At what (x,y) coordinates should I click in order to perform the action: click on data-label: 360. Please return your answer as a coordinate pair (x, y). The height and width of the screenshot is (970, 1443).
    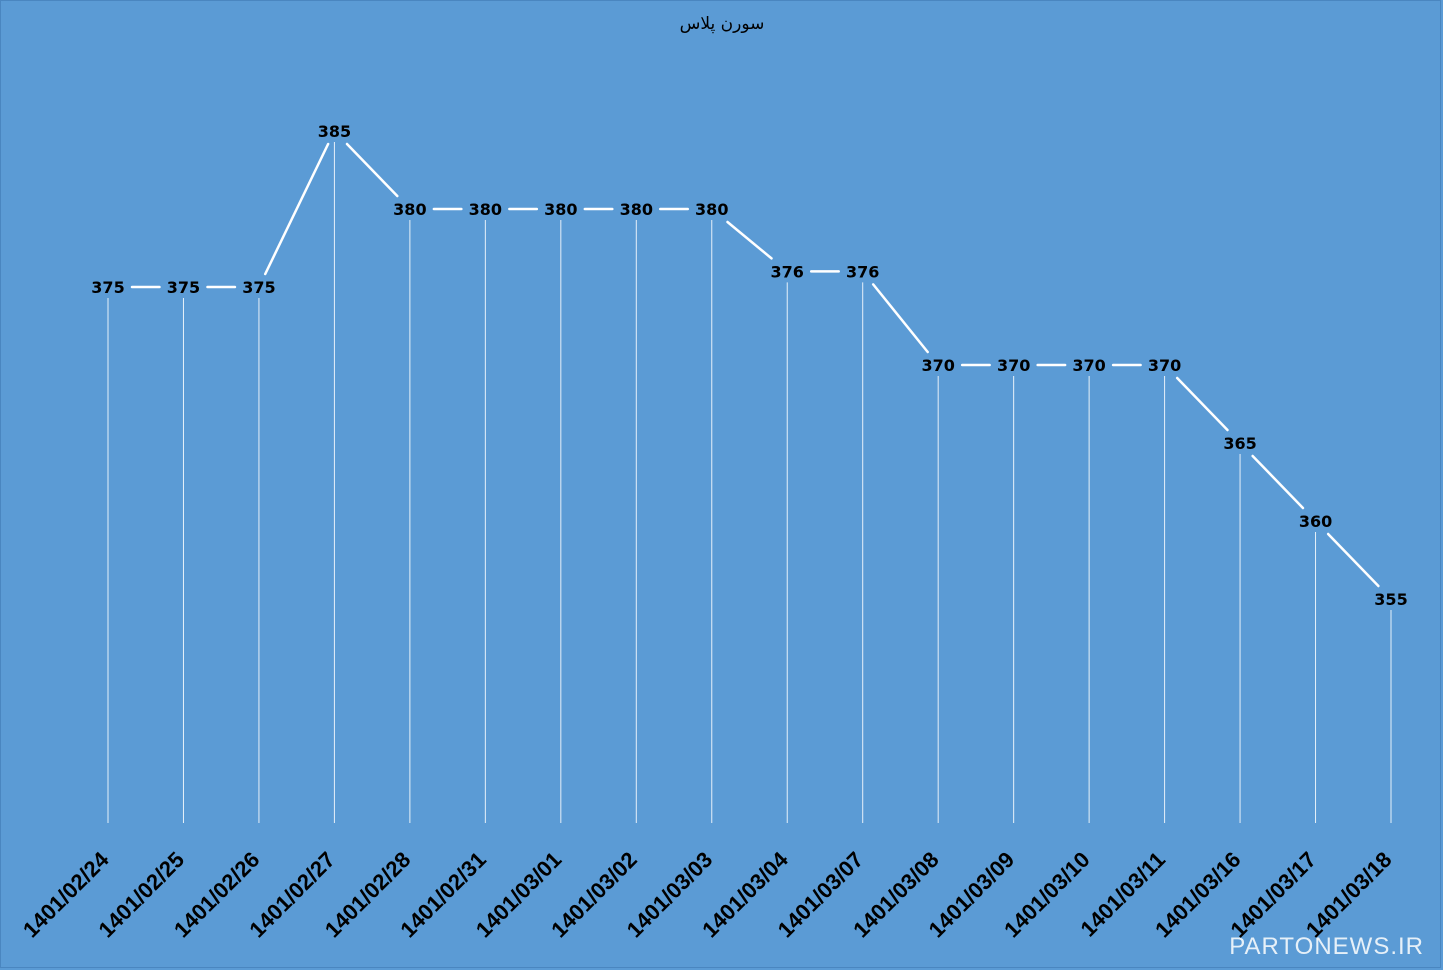
    Looking at the image, I should click on (1315, 521).